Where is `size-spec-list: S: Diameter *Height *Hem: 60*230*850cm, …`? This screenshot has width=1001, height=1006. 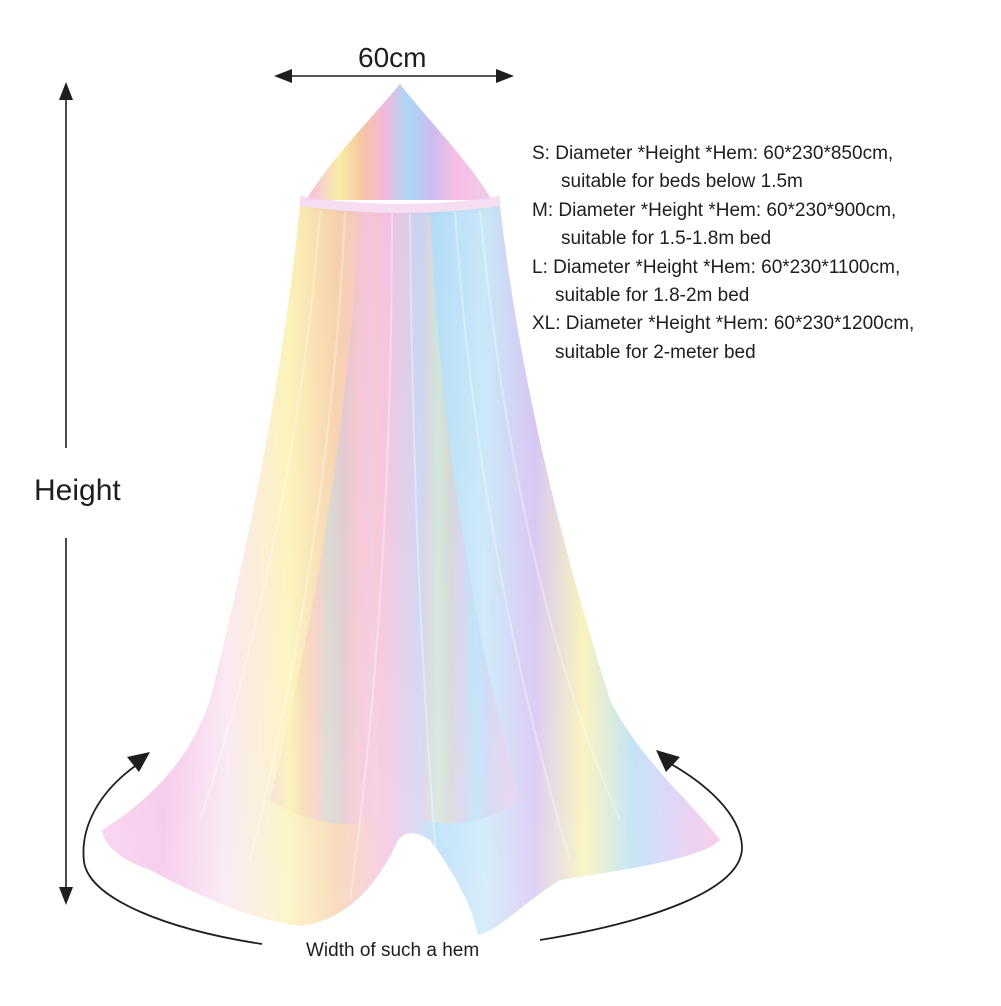 size-spec-list: S: Diameter *Height *Hem: 60*230*850cm, … is located at coordinates (723, 253).